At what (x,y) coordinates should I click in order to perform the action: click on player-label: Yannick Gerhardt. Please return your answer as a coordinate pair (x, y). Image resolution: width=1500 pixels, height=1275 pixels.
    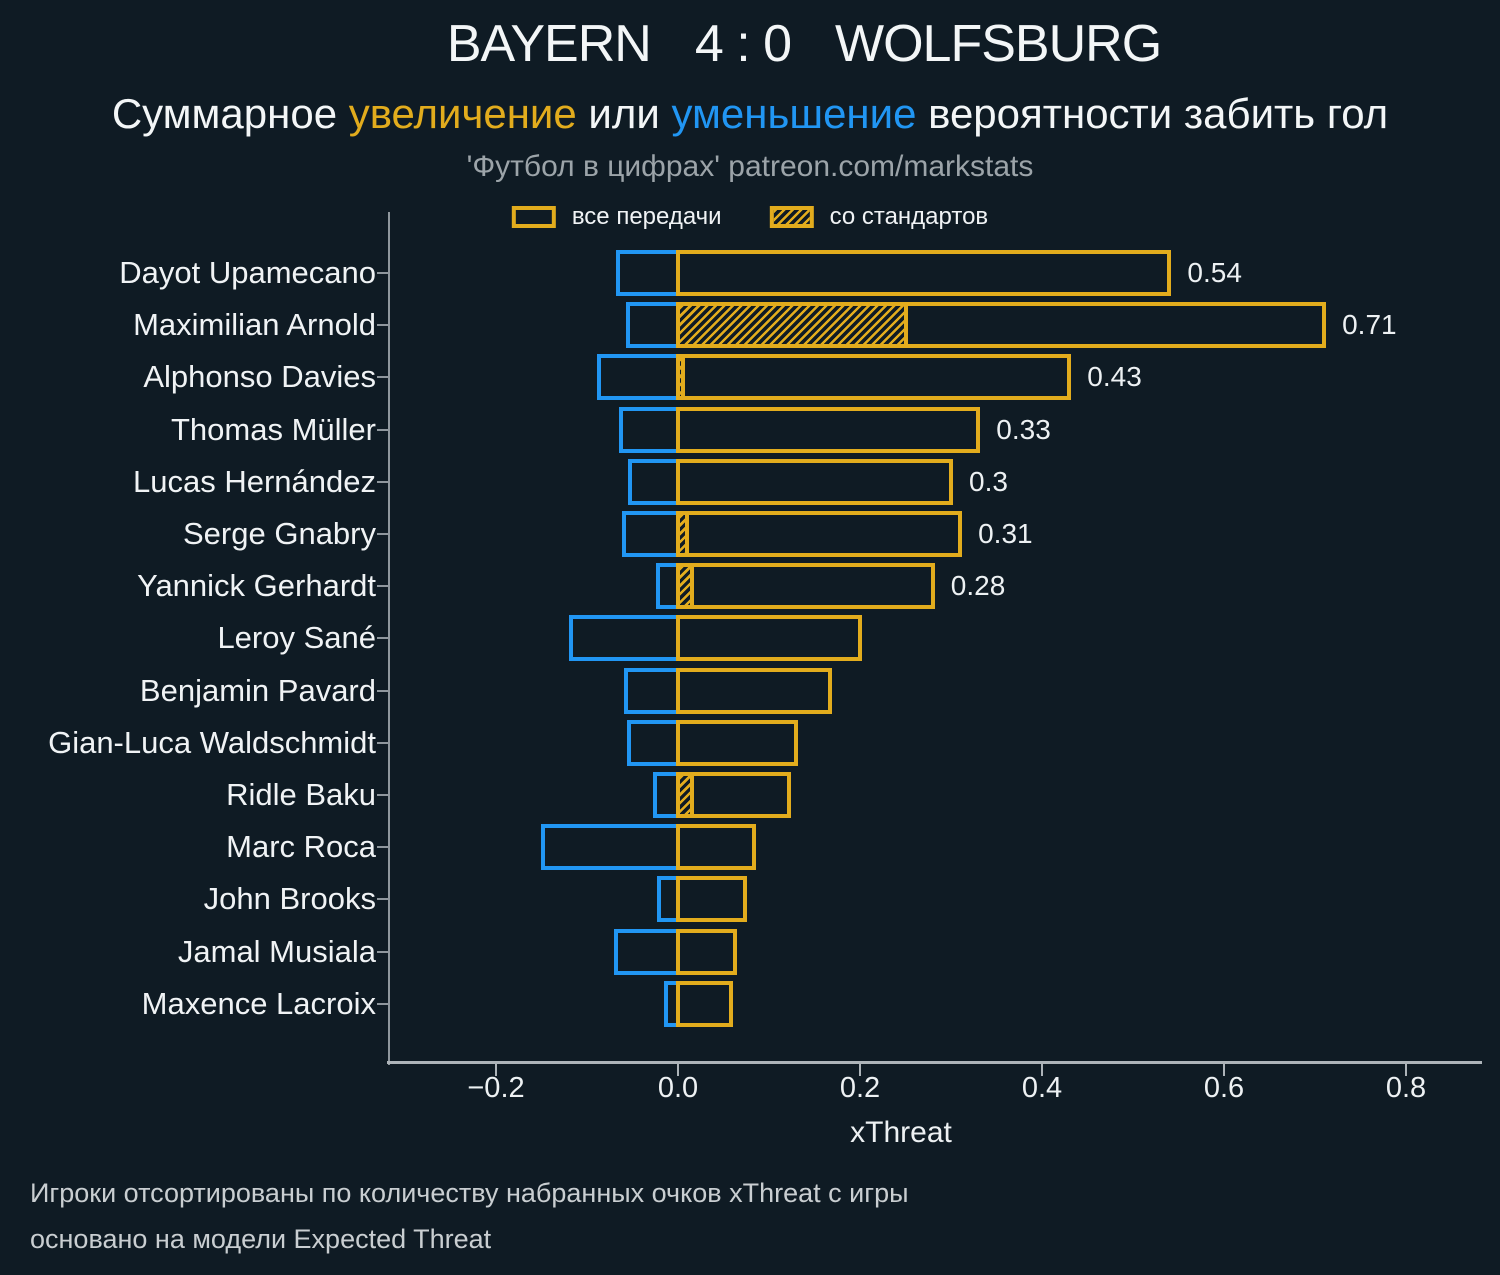
    Looking at the image, I should click on (256, 586).